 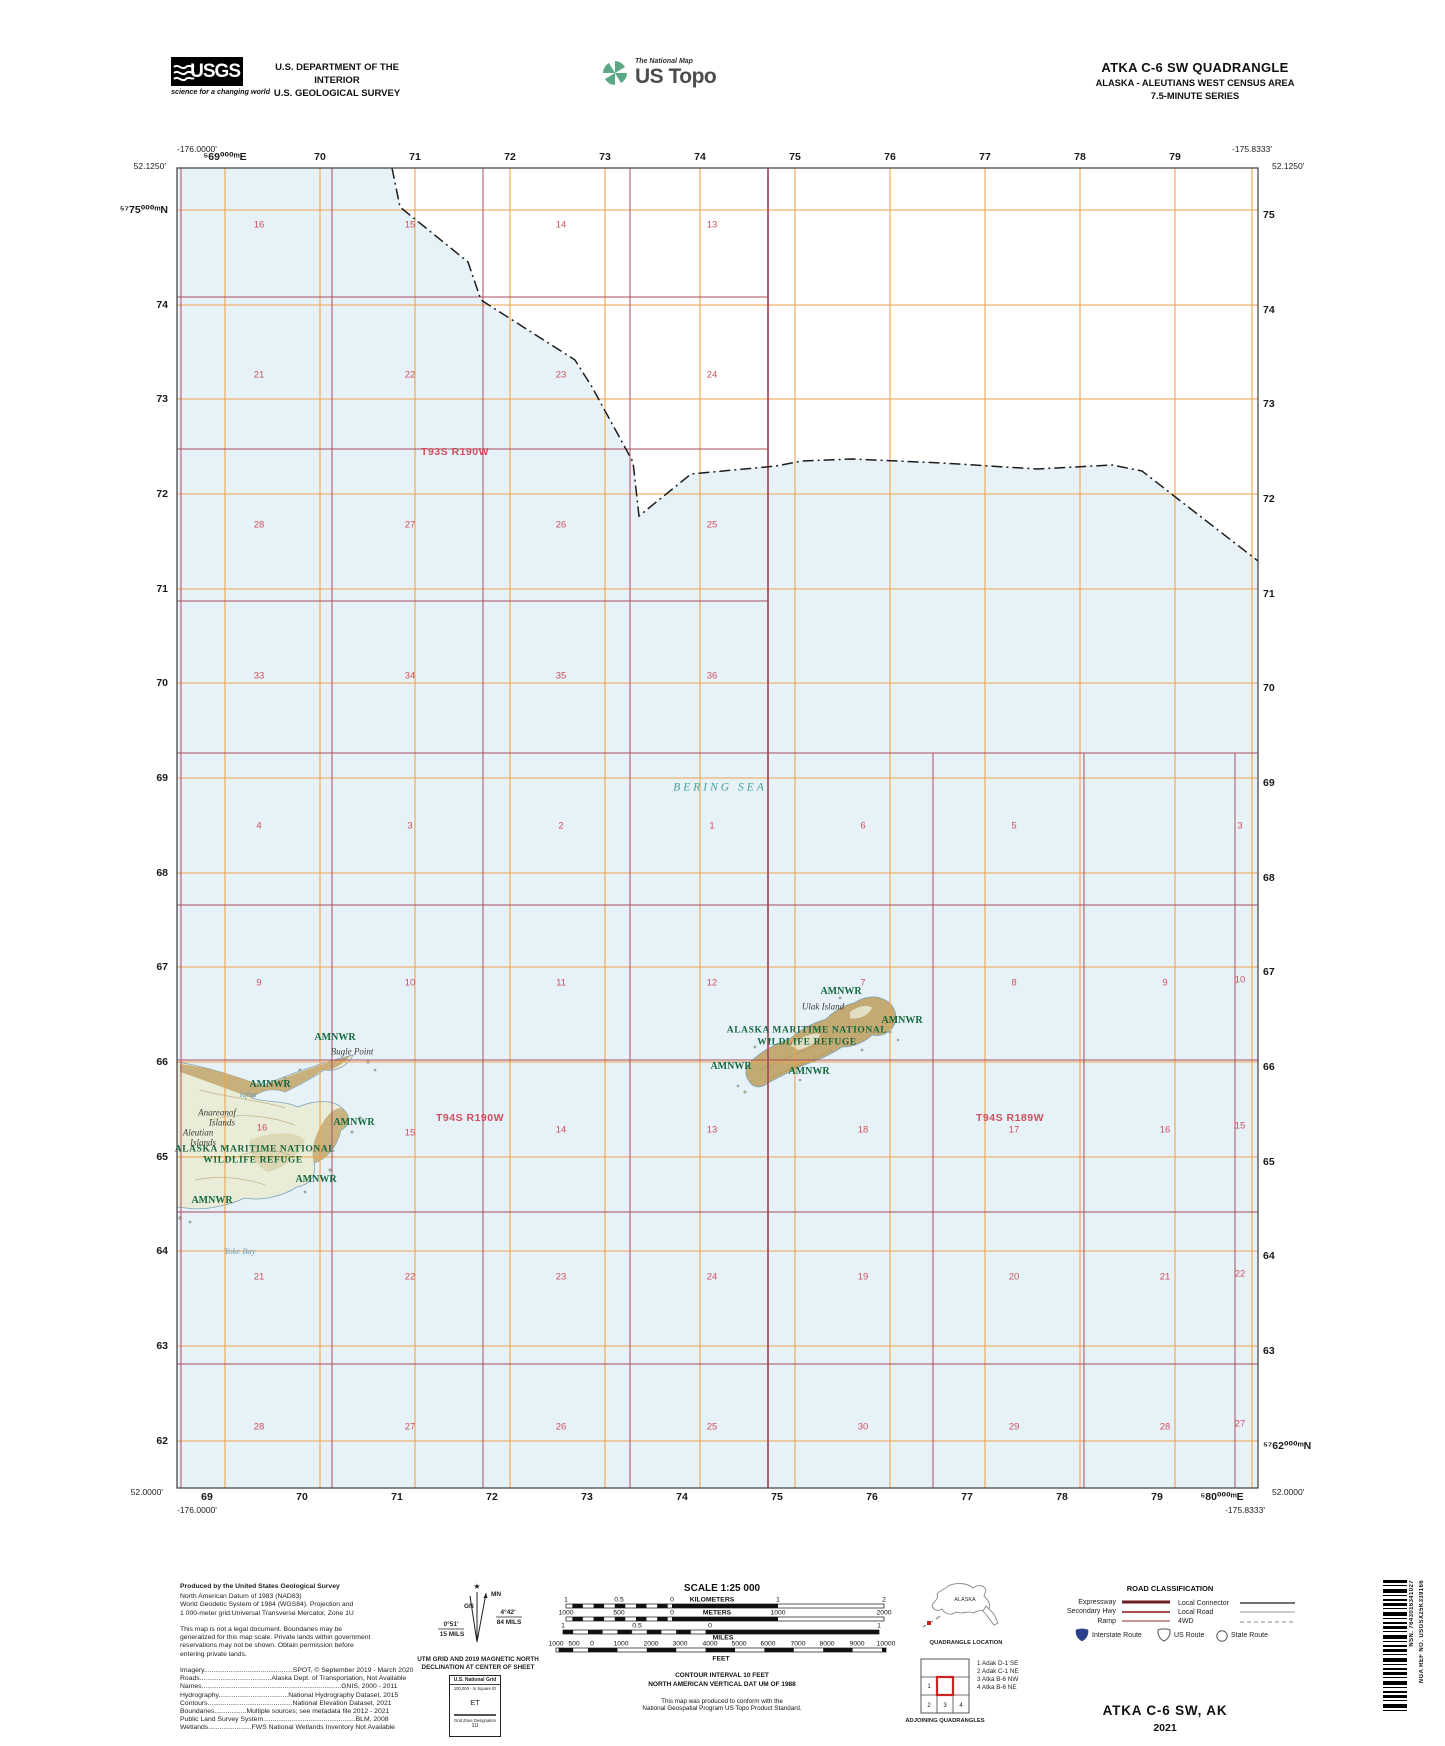 What do you see at coordinates (1165, 1710) in the screenshot?
I see `sheet-title: ATKA C-6 SW, AK` at bounding box center [1165, 1710].